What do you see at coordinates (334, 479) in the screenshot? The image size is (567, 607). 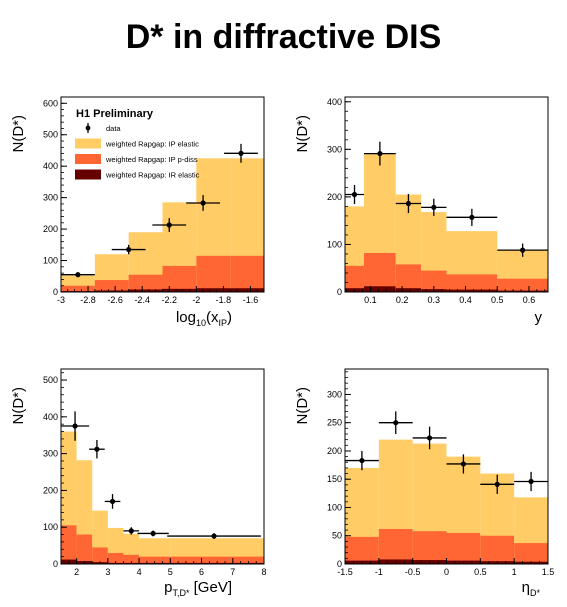 I see `y-tick-label: 150` at bounding box center [334, 479].